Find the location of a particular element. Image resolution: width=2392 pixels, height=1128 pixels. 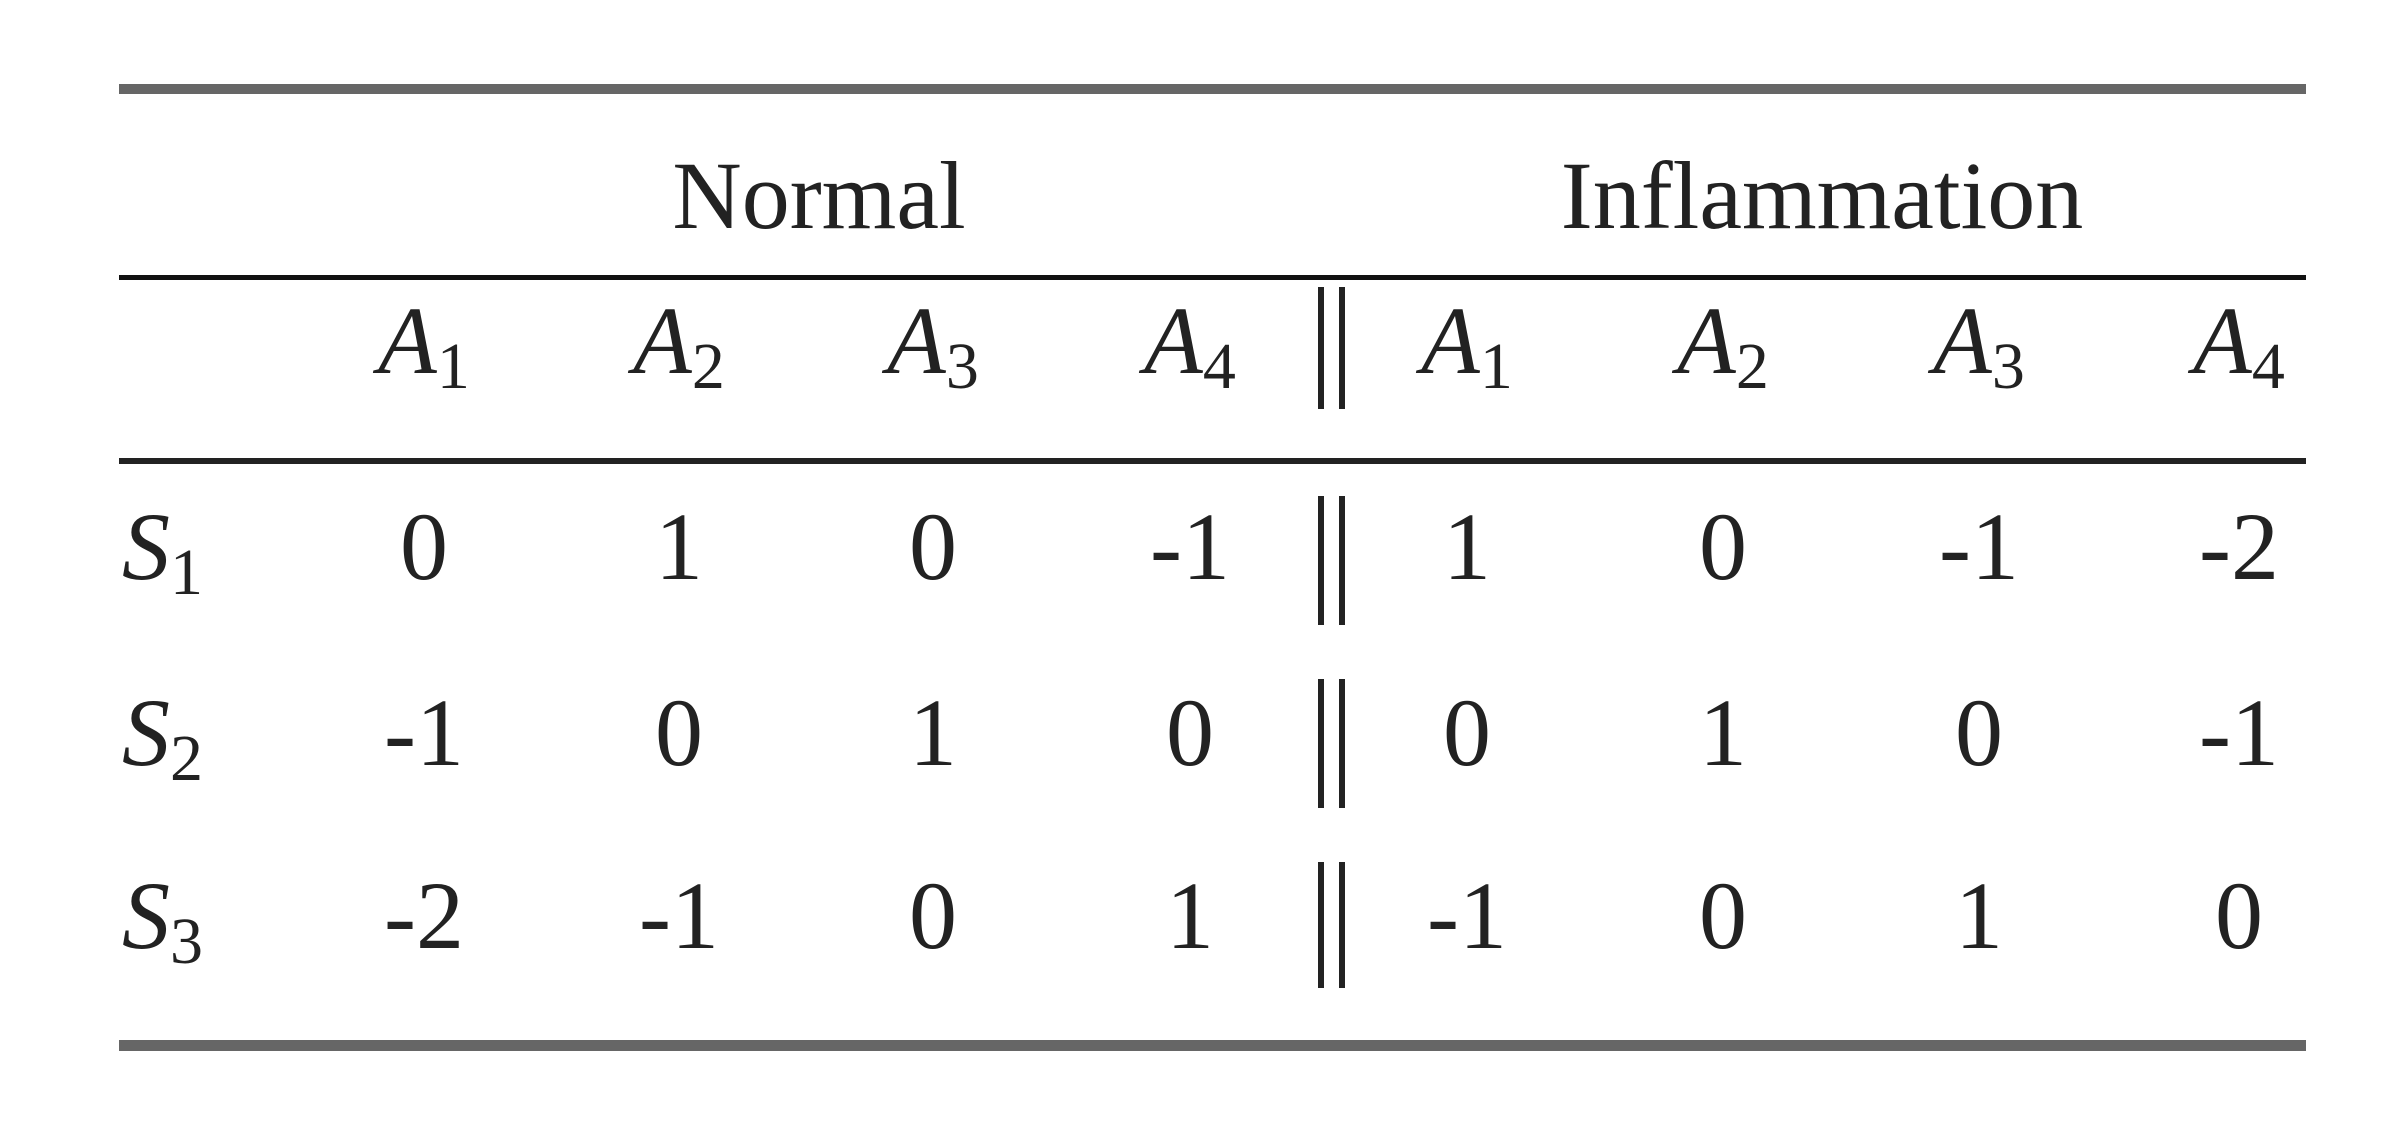

row-label: S2 is located at coordinates (162, 737).